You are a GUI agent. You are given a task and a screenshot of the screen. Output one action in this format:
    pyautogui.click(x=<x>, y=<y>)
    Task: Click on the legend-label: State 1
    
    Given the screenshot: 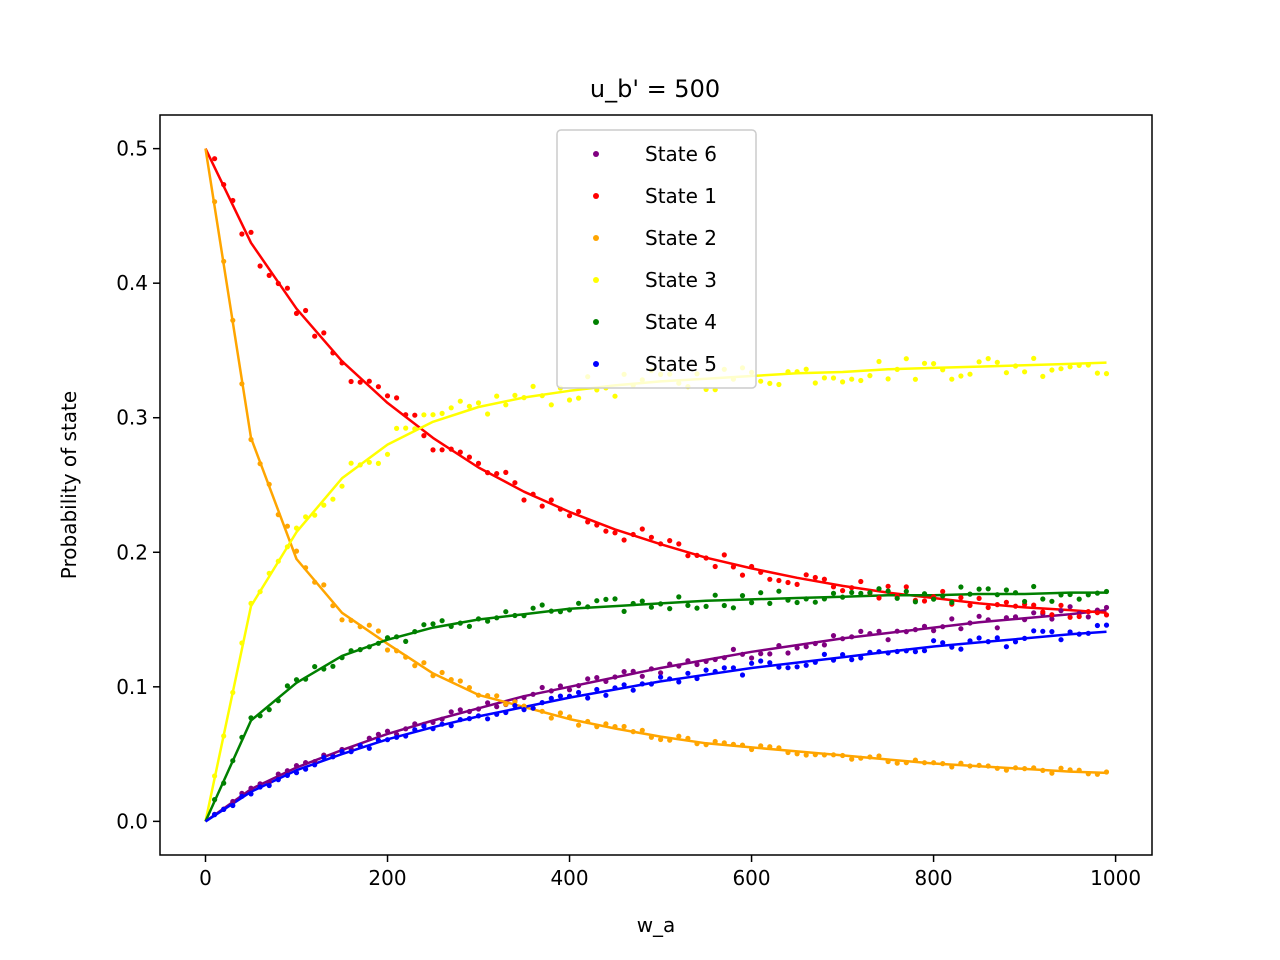 What is the action you would take?
    pyautogui.click(x=681, y=196)
    